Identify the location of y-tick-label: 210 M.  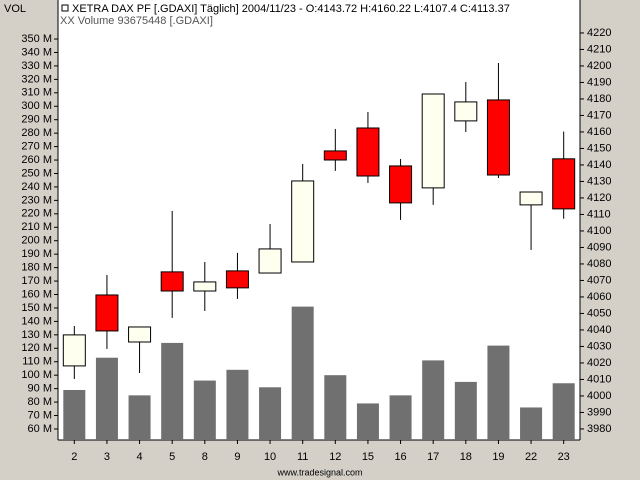
(36, 227).